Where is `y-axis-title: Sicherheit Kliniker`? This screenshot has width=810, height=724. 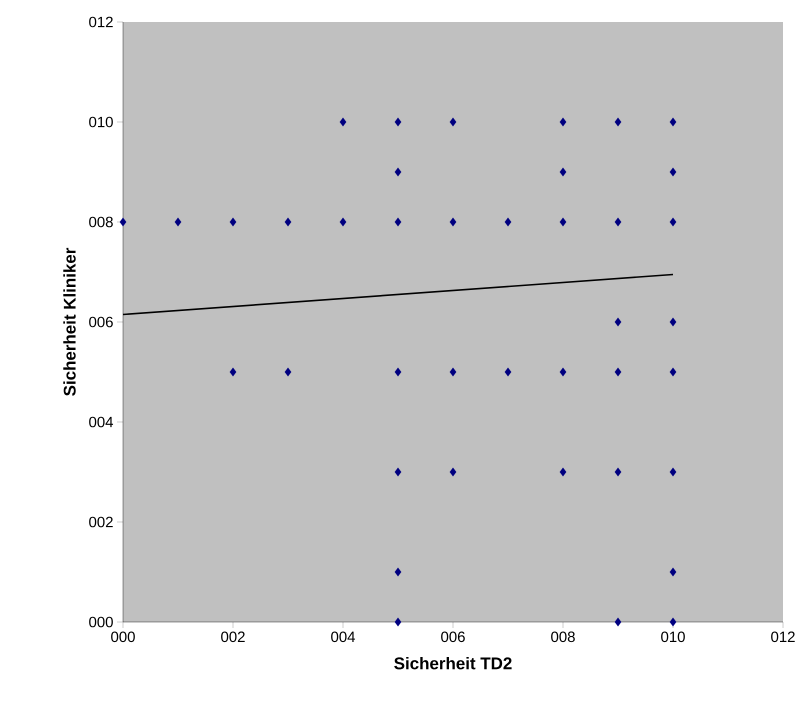 y-axis-title: Sicherheit Kliniker is located at coordinates (69, 322).